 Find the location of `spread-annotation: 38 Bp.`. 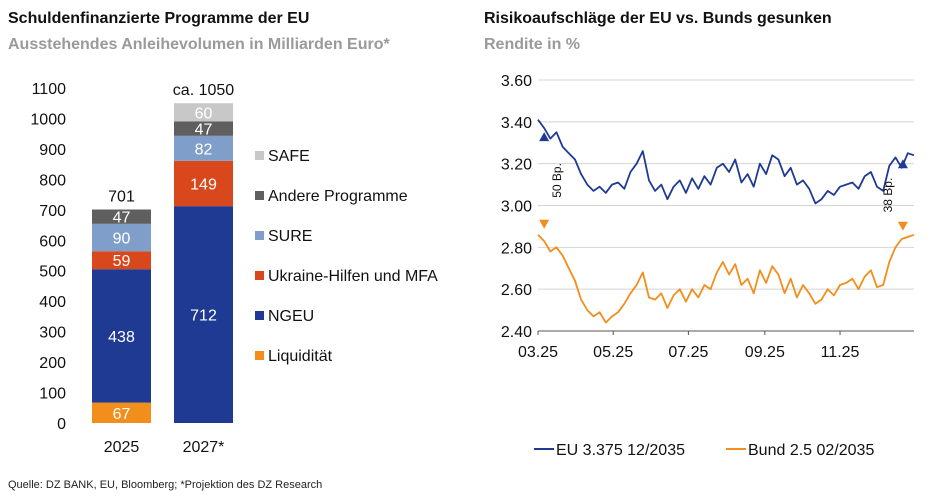

spread-annotation: 38 Bp. is located at coordinates (888, 195).